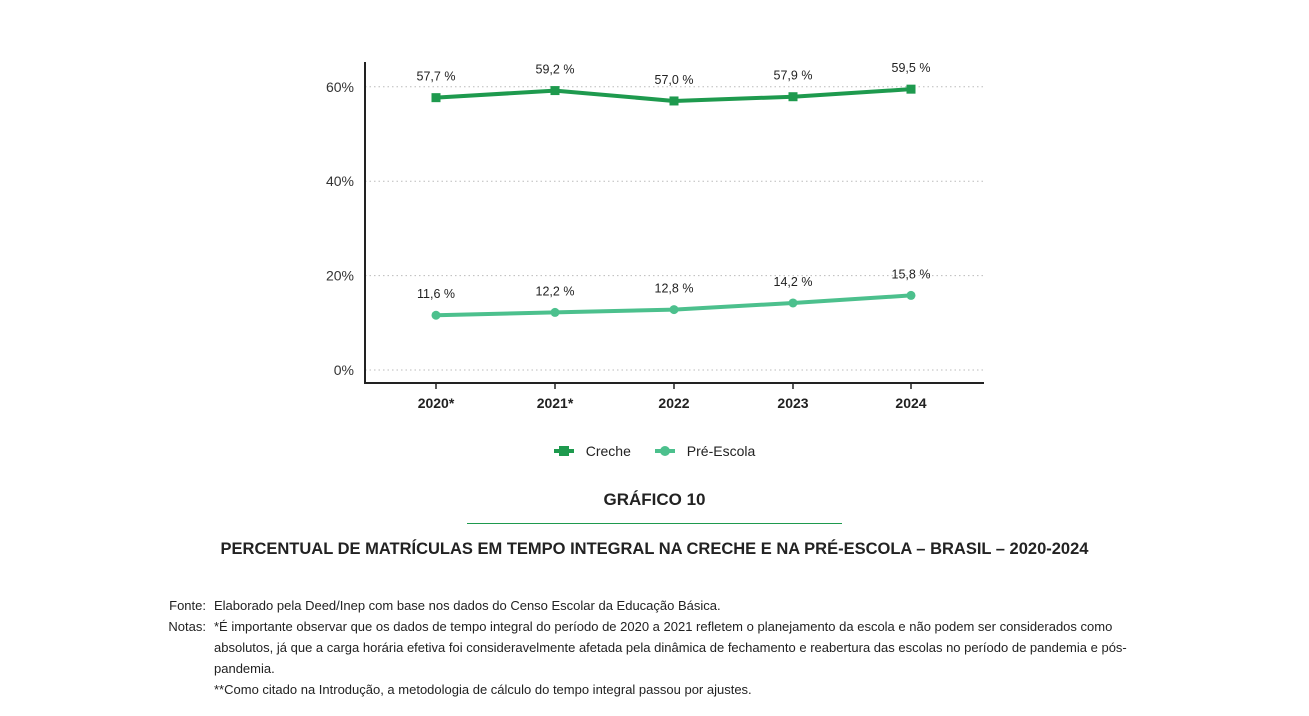 The height and width of the screenshot is (716, 1309). I want to click on y-tick-label: 60%, so click(340, 87).